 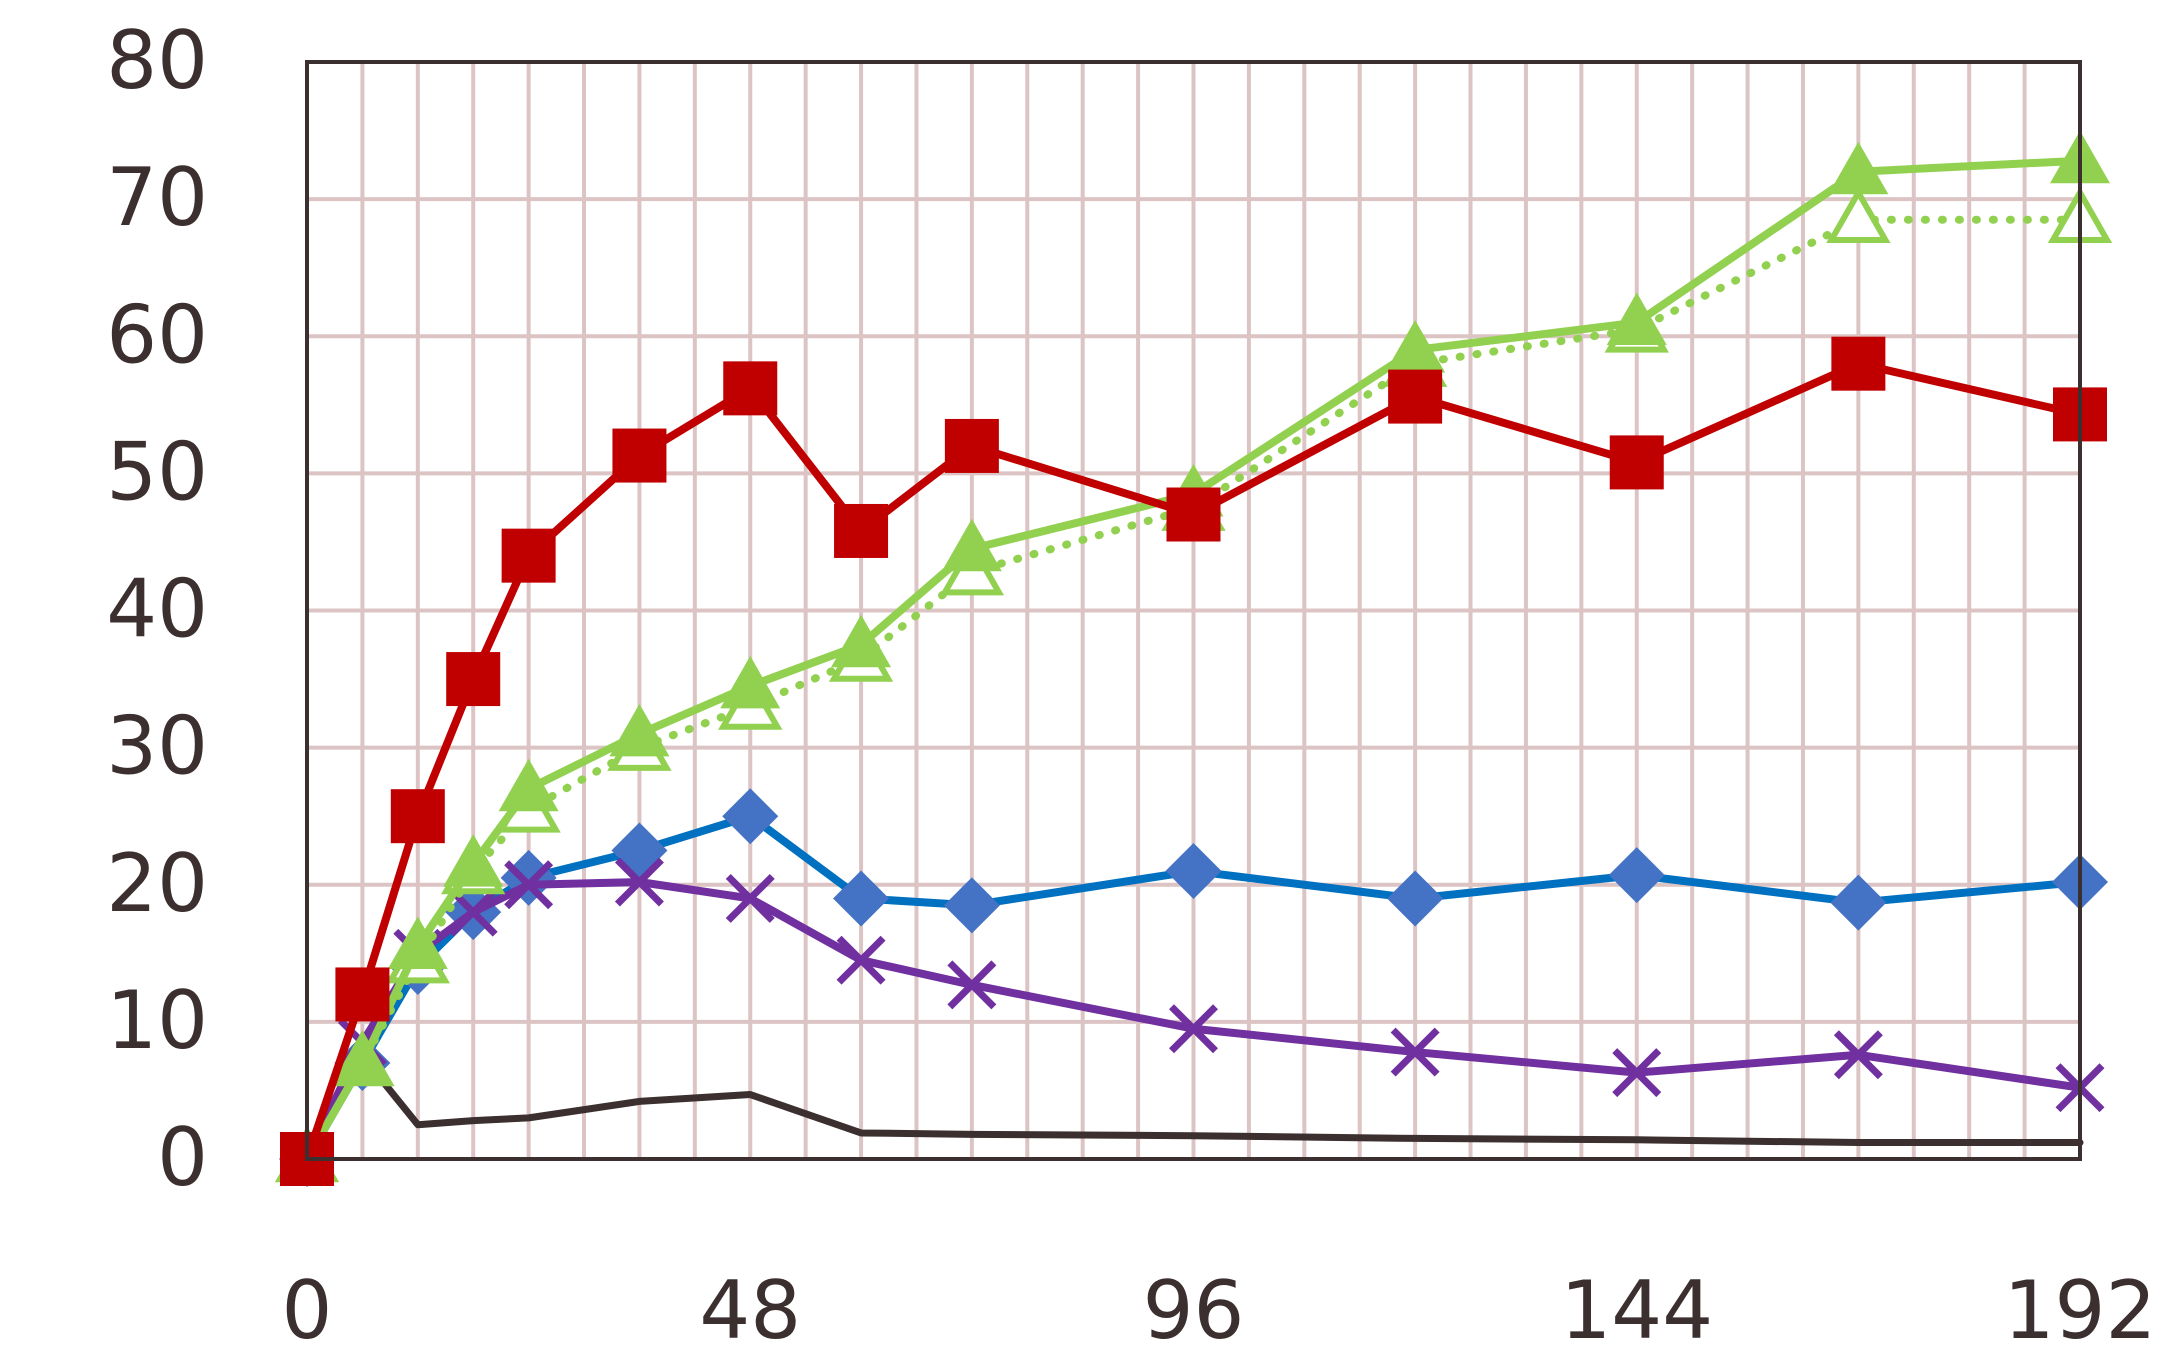 I want to click on y-tick-label: 30, so click(x=157, y=746).